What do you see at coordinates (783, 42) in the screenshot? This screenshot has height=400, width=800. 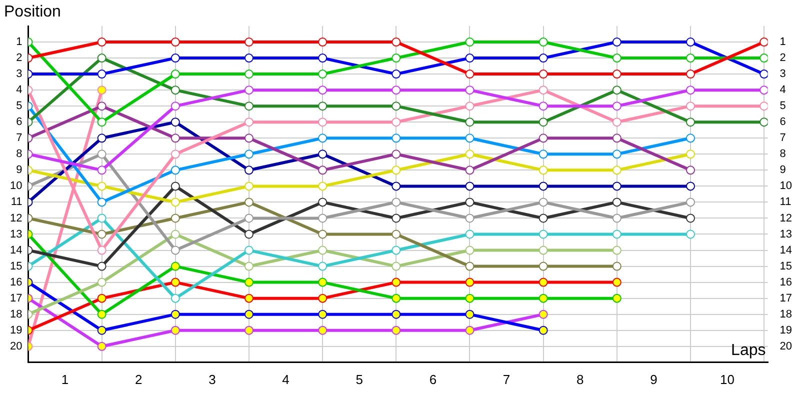 I see `y2-tick-label: 1` at bounding box center [783, 42].